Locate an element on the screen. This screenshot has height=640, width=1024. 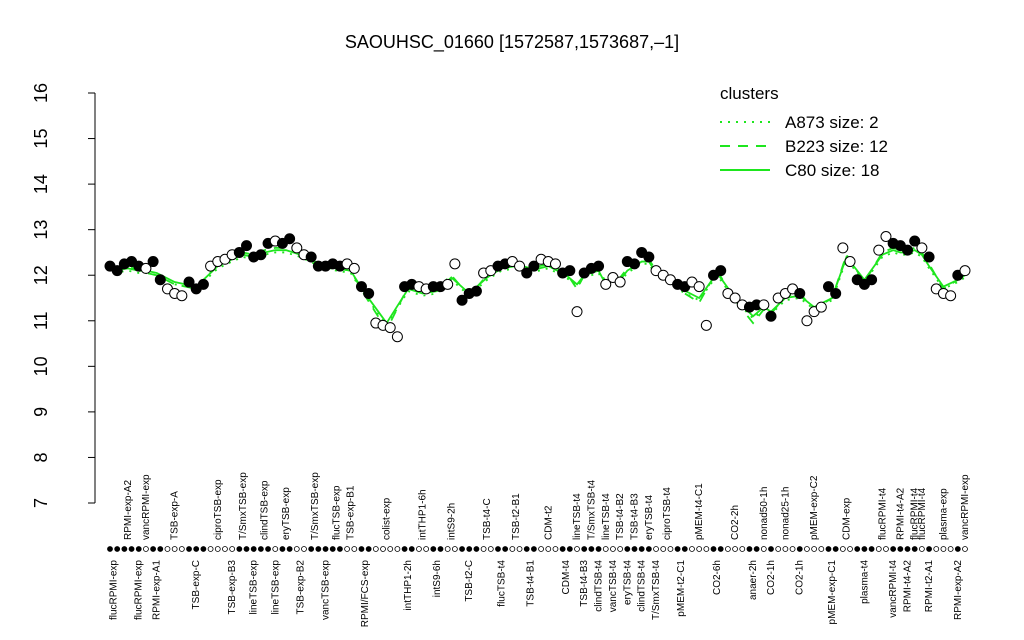
x-label: lineTSB-t4 is located at coordinates (577, 516).